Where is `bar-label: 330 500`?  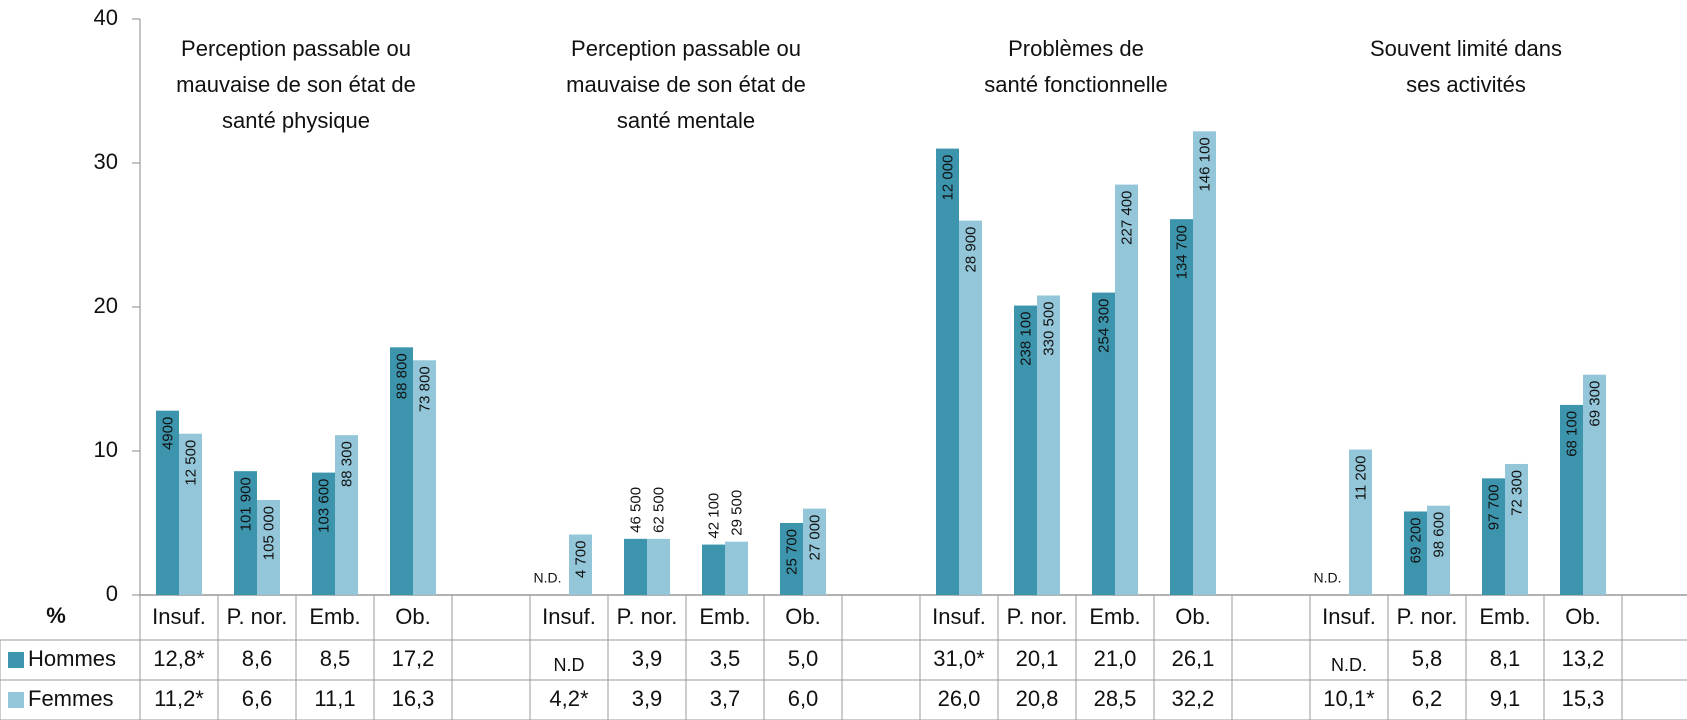 bar-label: 330 500 is located at coordinates (1048, 328).